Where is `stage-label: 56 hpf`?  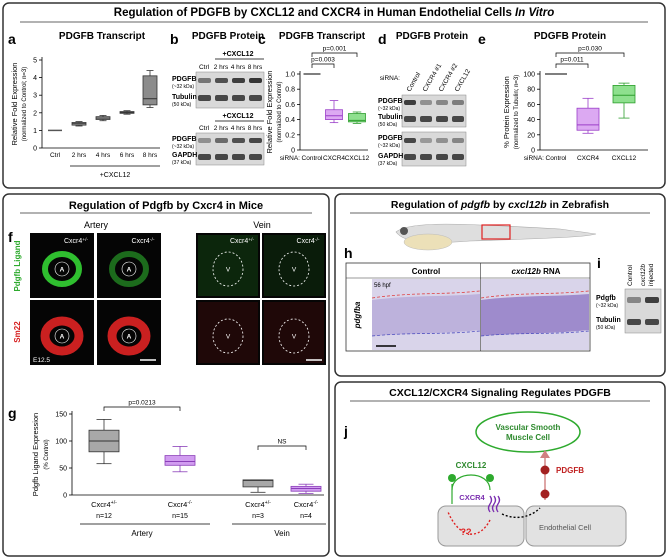
stage-label: 56 hpf is located at coordinates (382, 286).